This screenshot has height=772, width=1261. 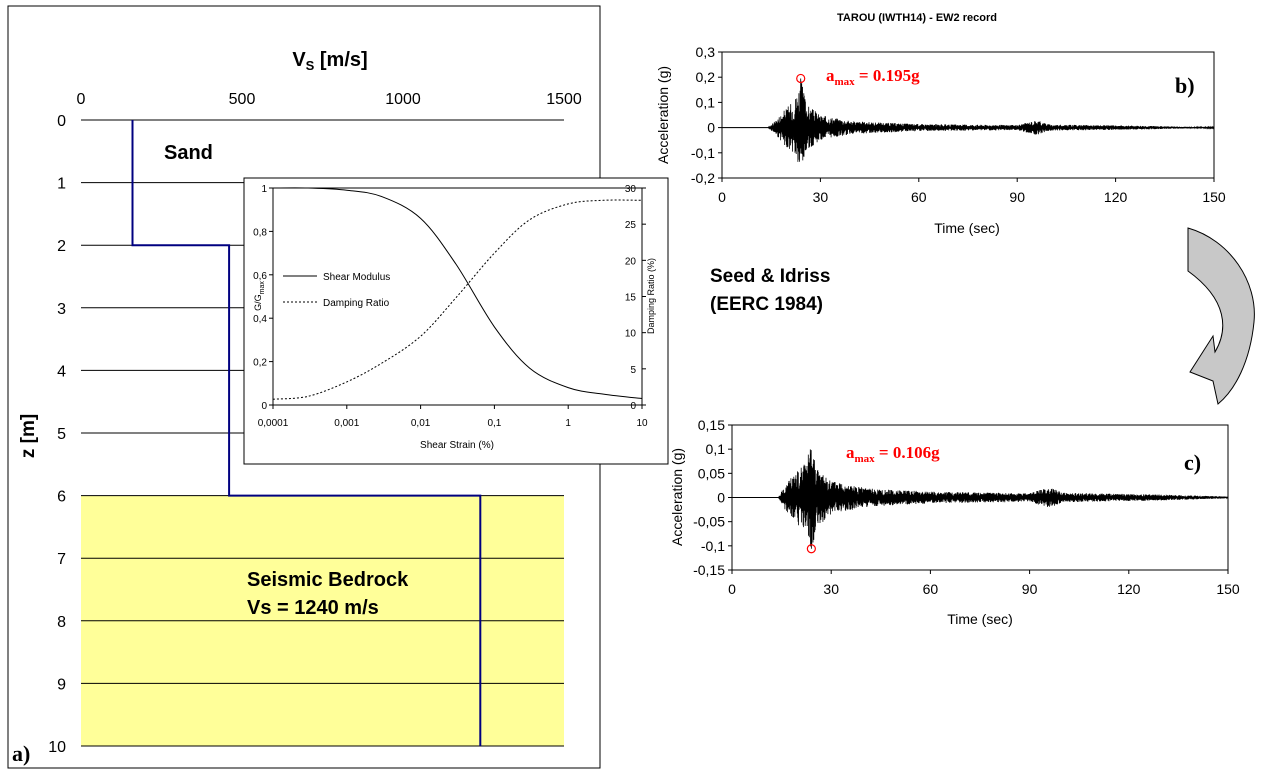 What do you see at coordinates (564, 99) in the screenshot?
I see `vs-tick-label: 1500` at bounding box center [564, 99].